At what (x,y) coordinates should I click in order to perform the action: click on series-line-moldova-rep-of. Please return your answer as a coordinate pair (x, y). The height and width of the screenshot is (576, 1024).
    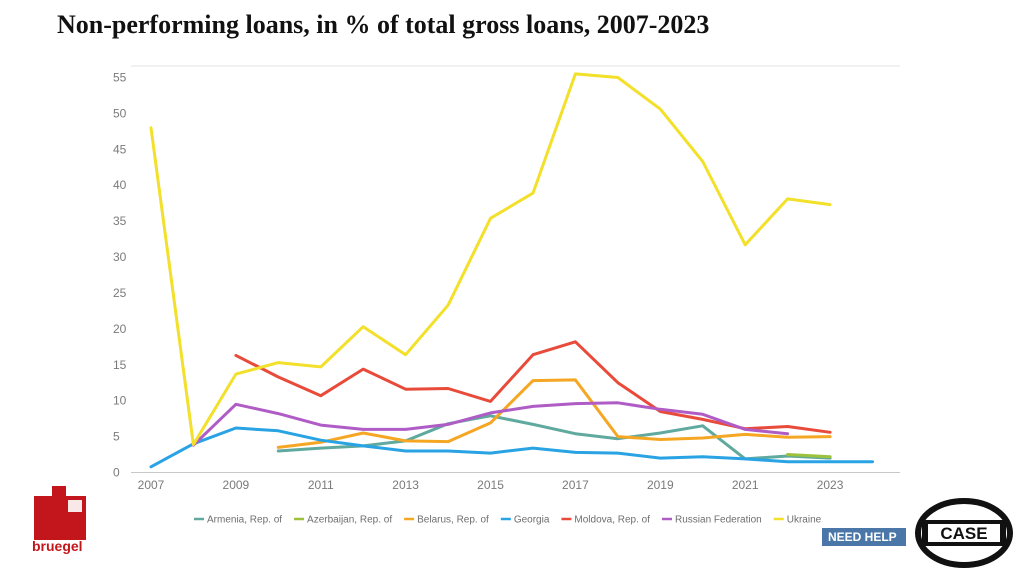
    Looking at the image, I should click on (533, 387).